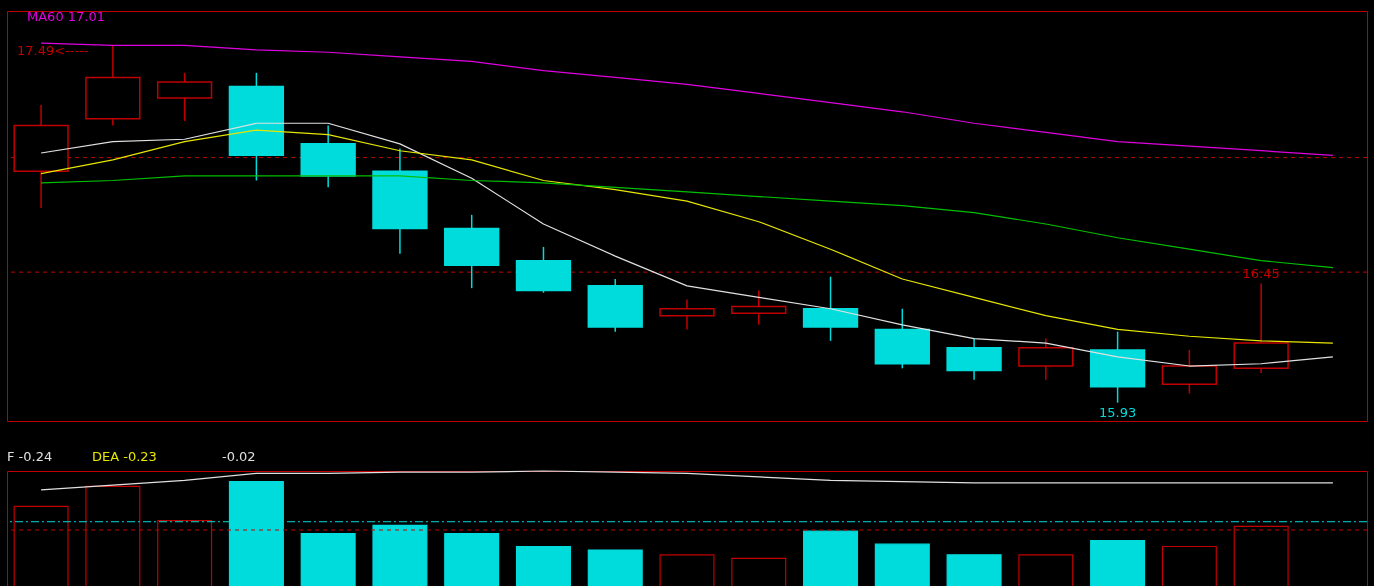  I want to click on text: F -0.24, so click(30, 456).